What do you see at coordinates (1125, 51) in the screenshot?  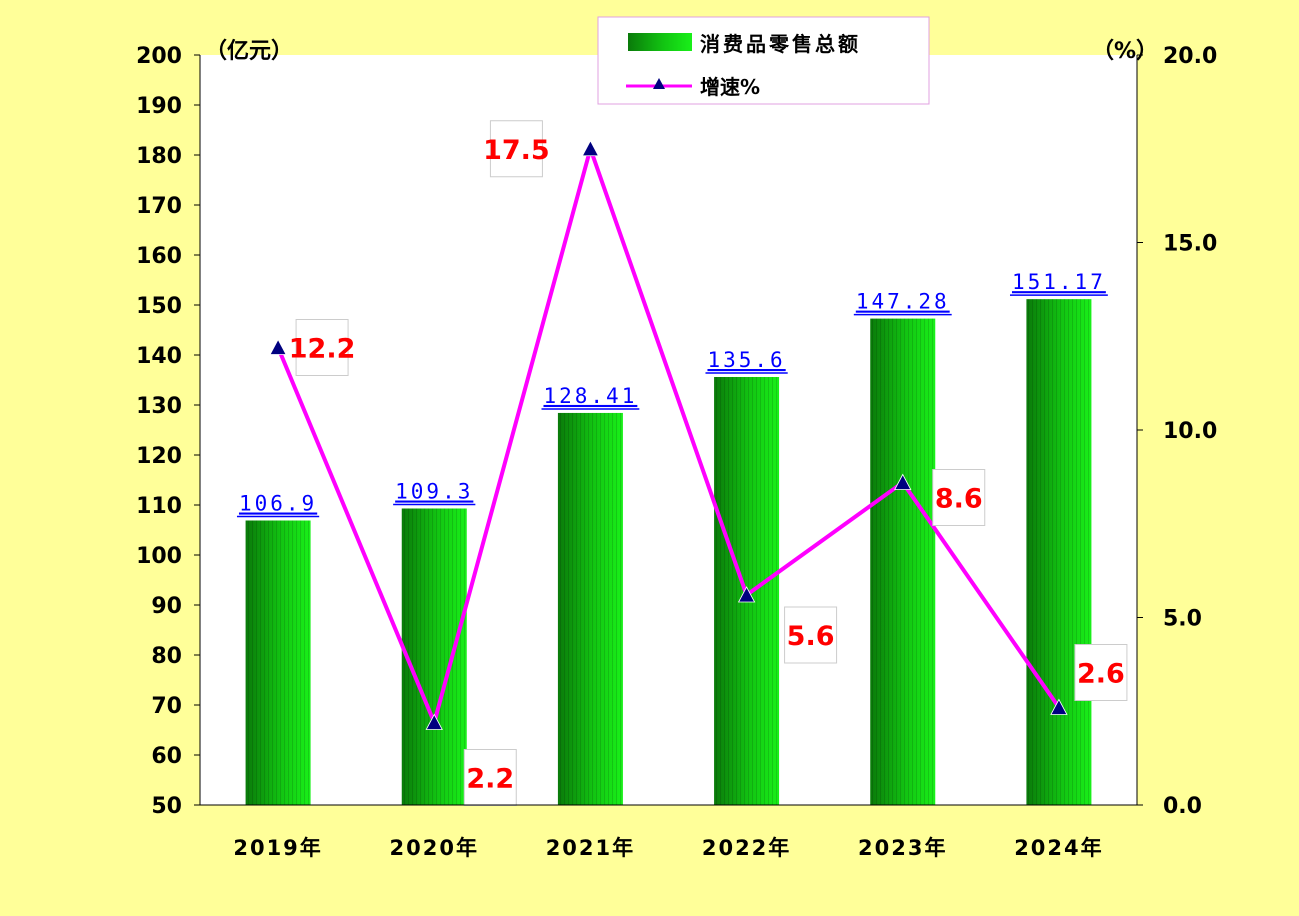 I see `right-axis-unit: （%）` at bounding box center [1125, 51].